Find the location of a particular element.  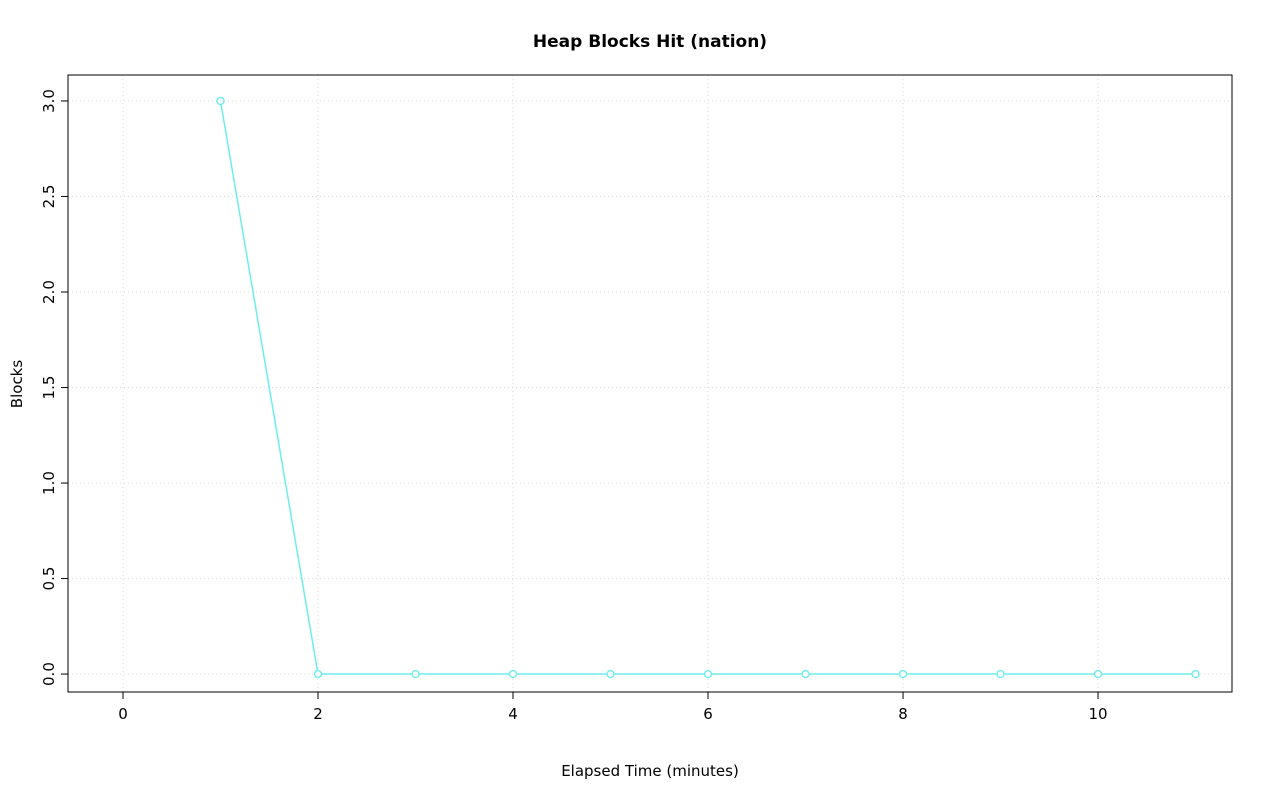

y-tick-label: 3.0 is located at coordinates (49, 101).